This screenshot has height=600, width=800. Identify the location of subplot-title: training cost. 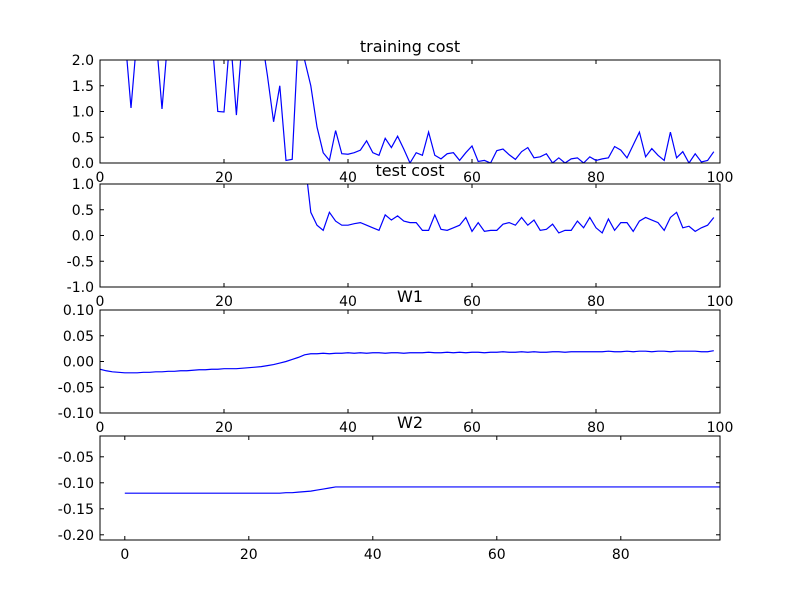
(410, 46).